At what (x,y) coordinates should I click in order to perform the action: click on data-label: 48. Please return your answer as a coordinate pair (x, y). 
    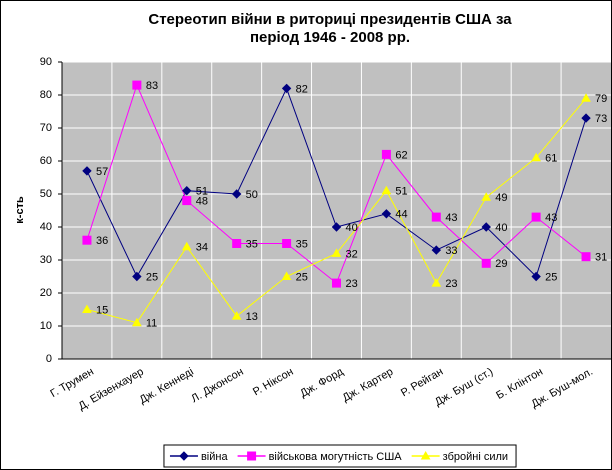
    Looking at the image, I should click on (202, 202).